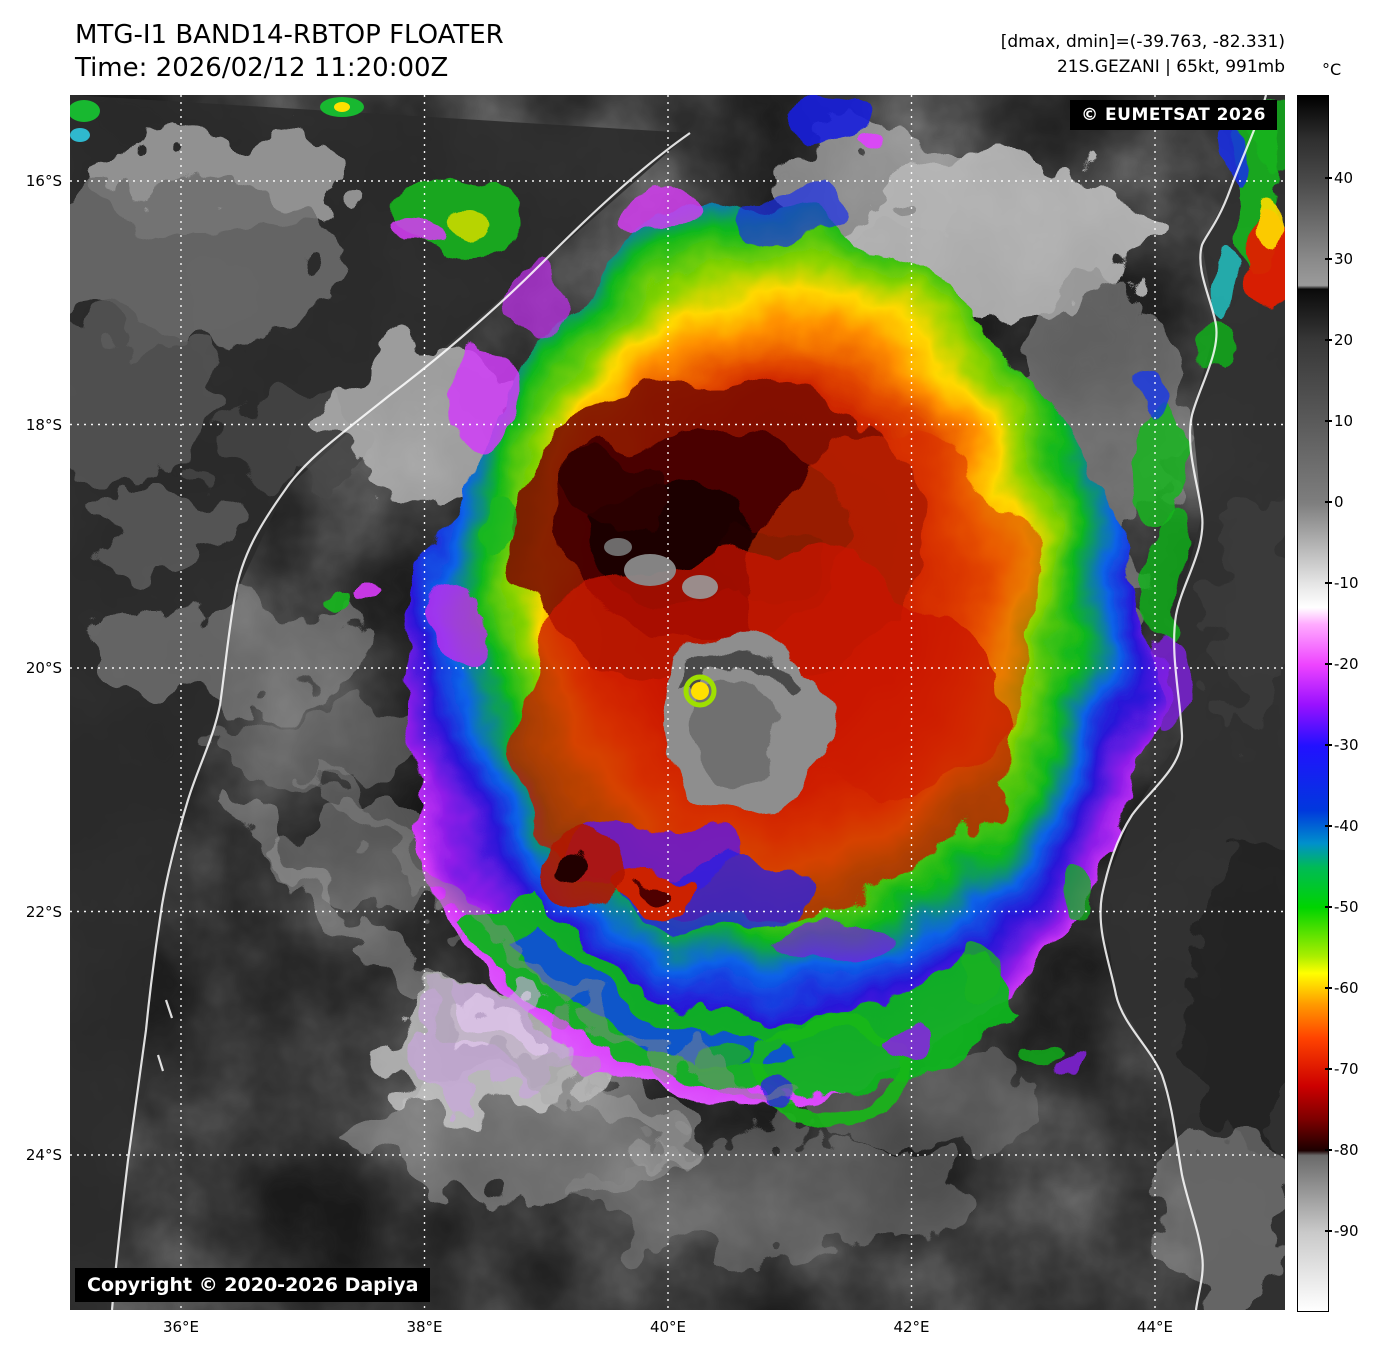 The width and height of the screenshot is (1388, 1359). I want to click on product-title: MTG-I1 BAND14-RBTOP FLOATER, so click(289, 35).